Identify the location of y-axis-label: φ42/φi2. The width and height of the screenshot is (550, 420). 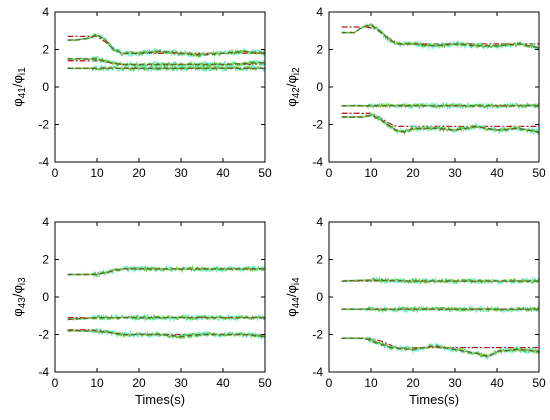
(293, 87).